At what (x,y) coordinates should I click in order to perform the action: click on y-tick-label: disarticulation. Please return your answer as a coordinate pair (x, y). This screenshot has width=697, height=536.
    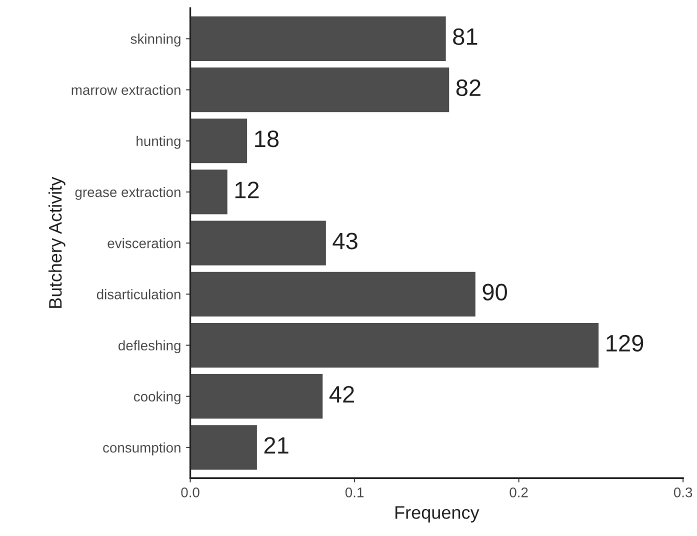
    Looking at the image, I should click on (138, 294).